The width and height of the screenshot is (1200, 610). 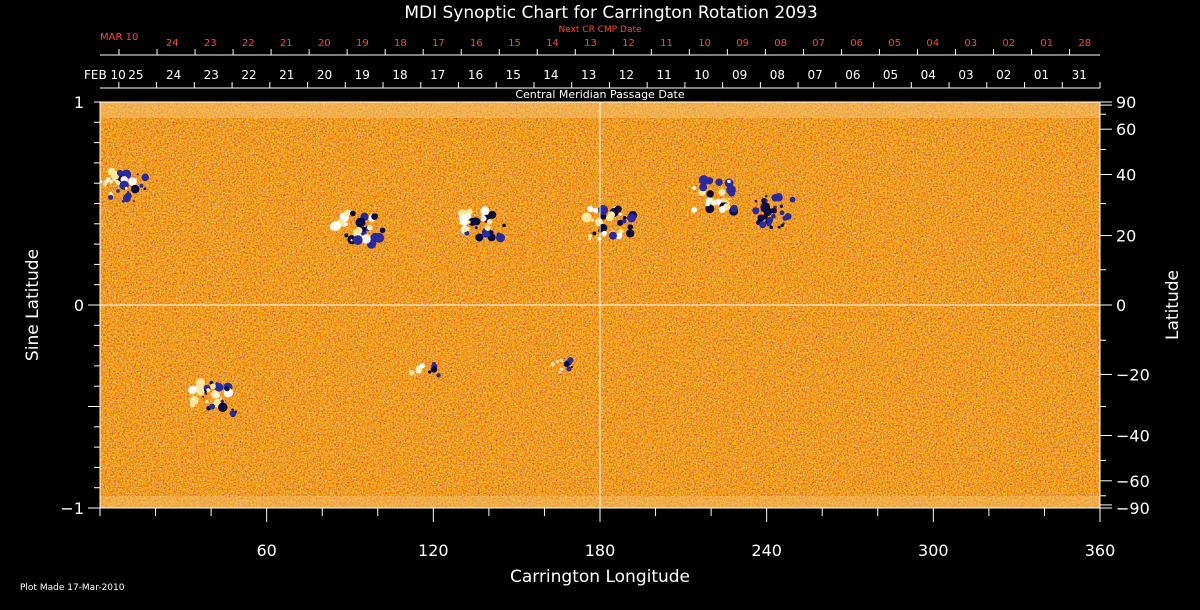 What do you see at coordinates (266, 550) in the screenshot?
I see `x-tick-label: 60` at bounding box center [266, 550].